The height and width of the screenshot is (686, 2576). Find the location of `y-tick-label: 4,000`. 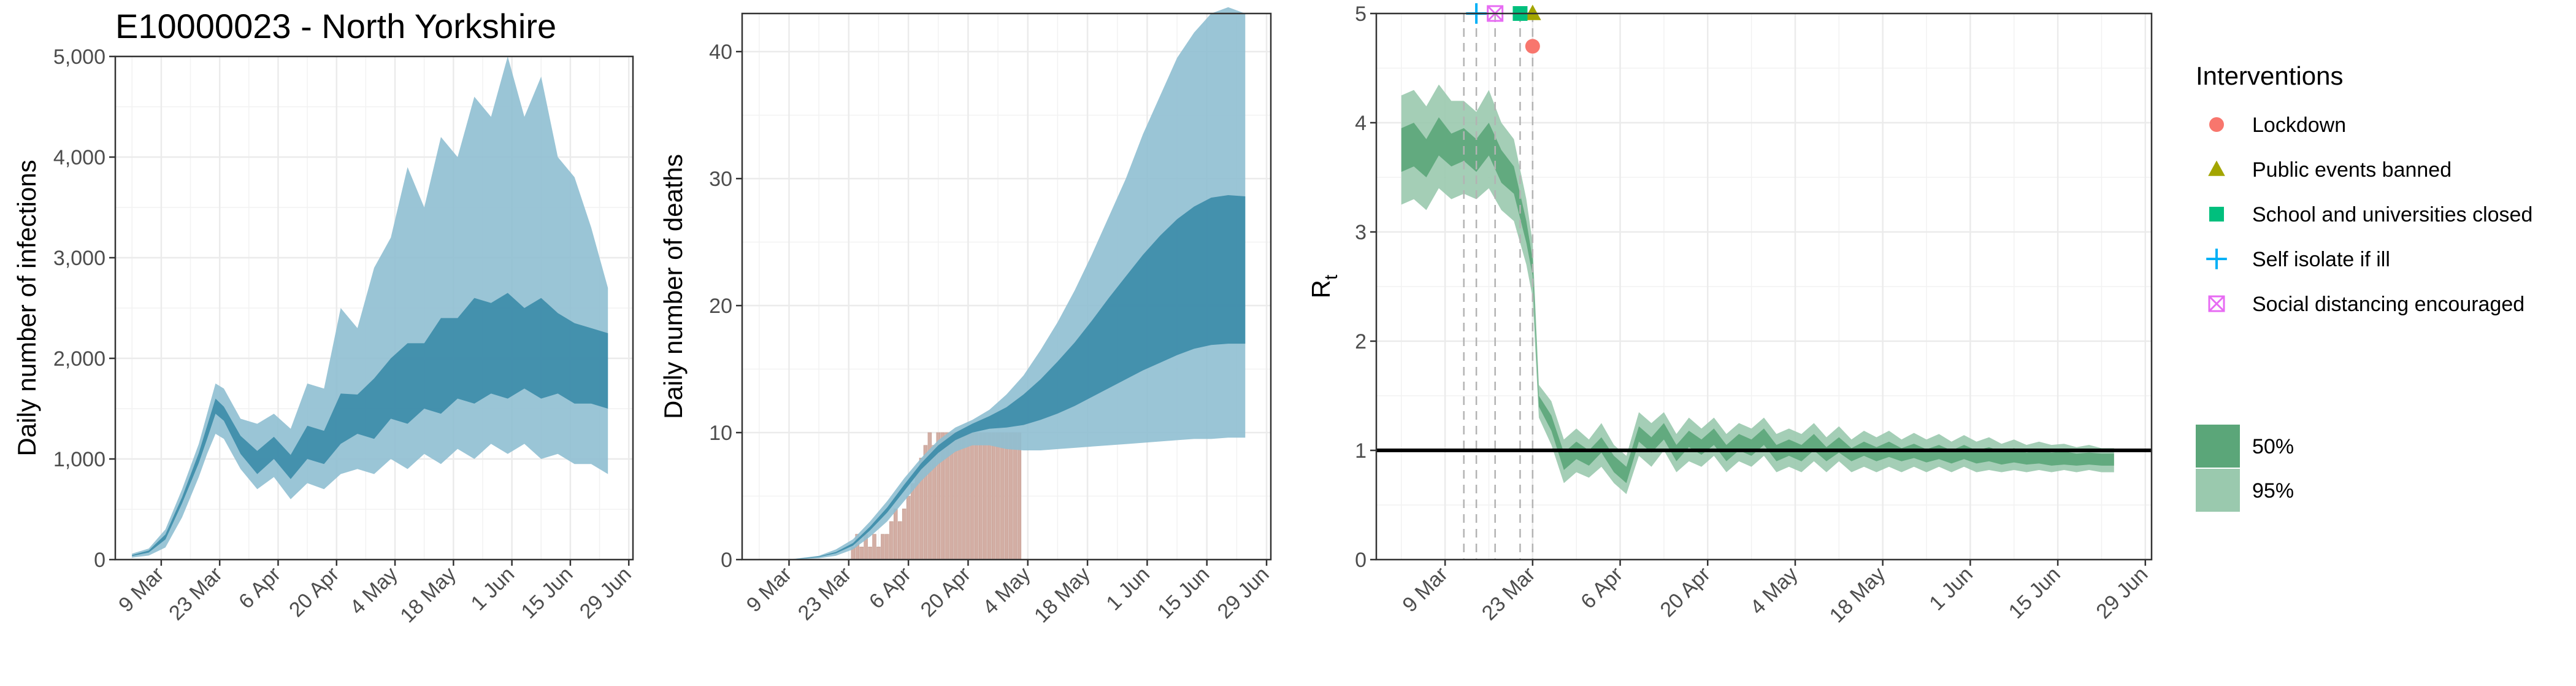

y-tick-label: 4,000 is located at coordinates (79, 158).